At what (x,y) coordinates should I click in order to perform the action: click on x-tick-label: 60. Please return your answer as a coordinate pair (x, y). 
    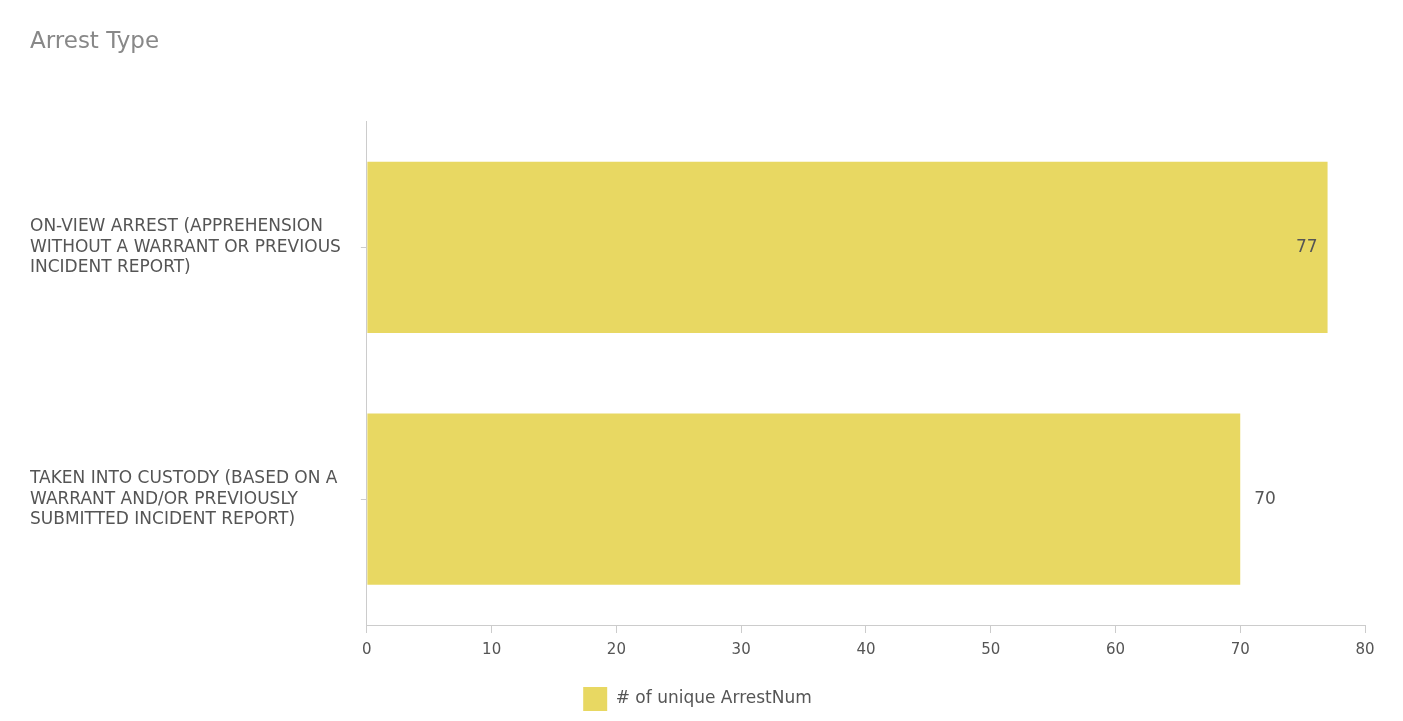
    Looking at the image, I should click on (1115, 648).